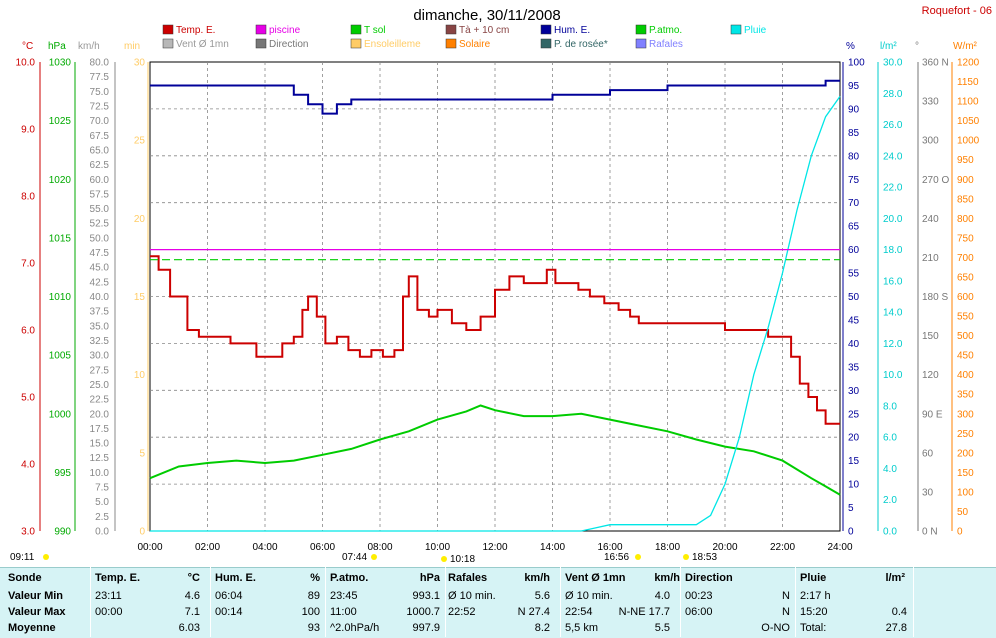  What do you see at coordinates (589, 596) in the screenshot?
I see `table-cell-vent_t: Ø 10 min.` at bounding box center [589, 596].